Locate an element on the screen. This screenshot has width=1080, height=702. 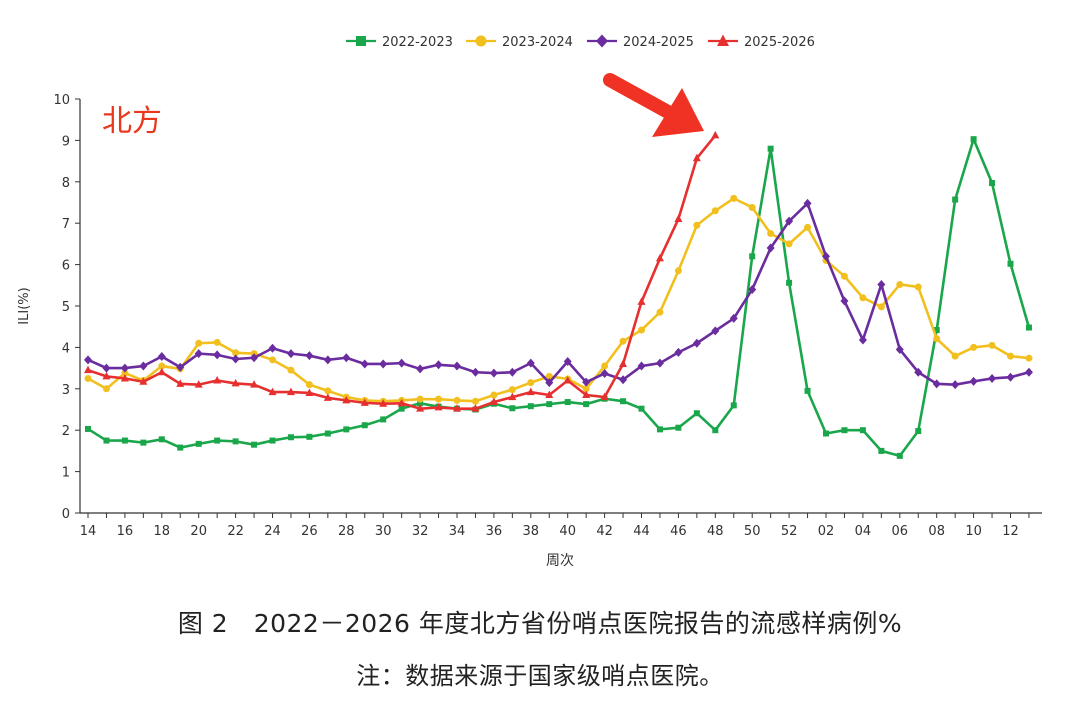
x-tick-label: 40 is located at coordinates (567, 531).